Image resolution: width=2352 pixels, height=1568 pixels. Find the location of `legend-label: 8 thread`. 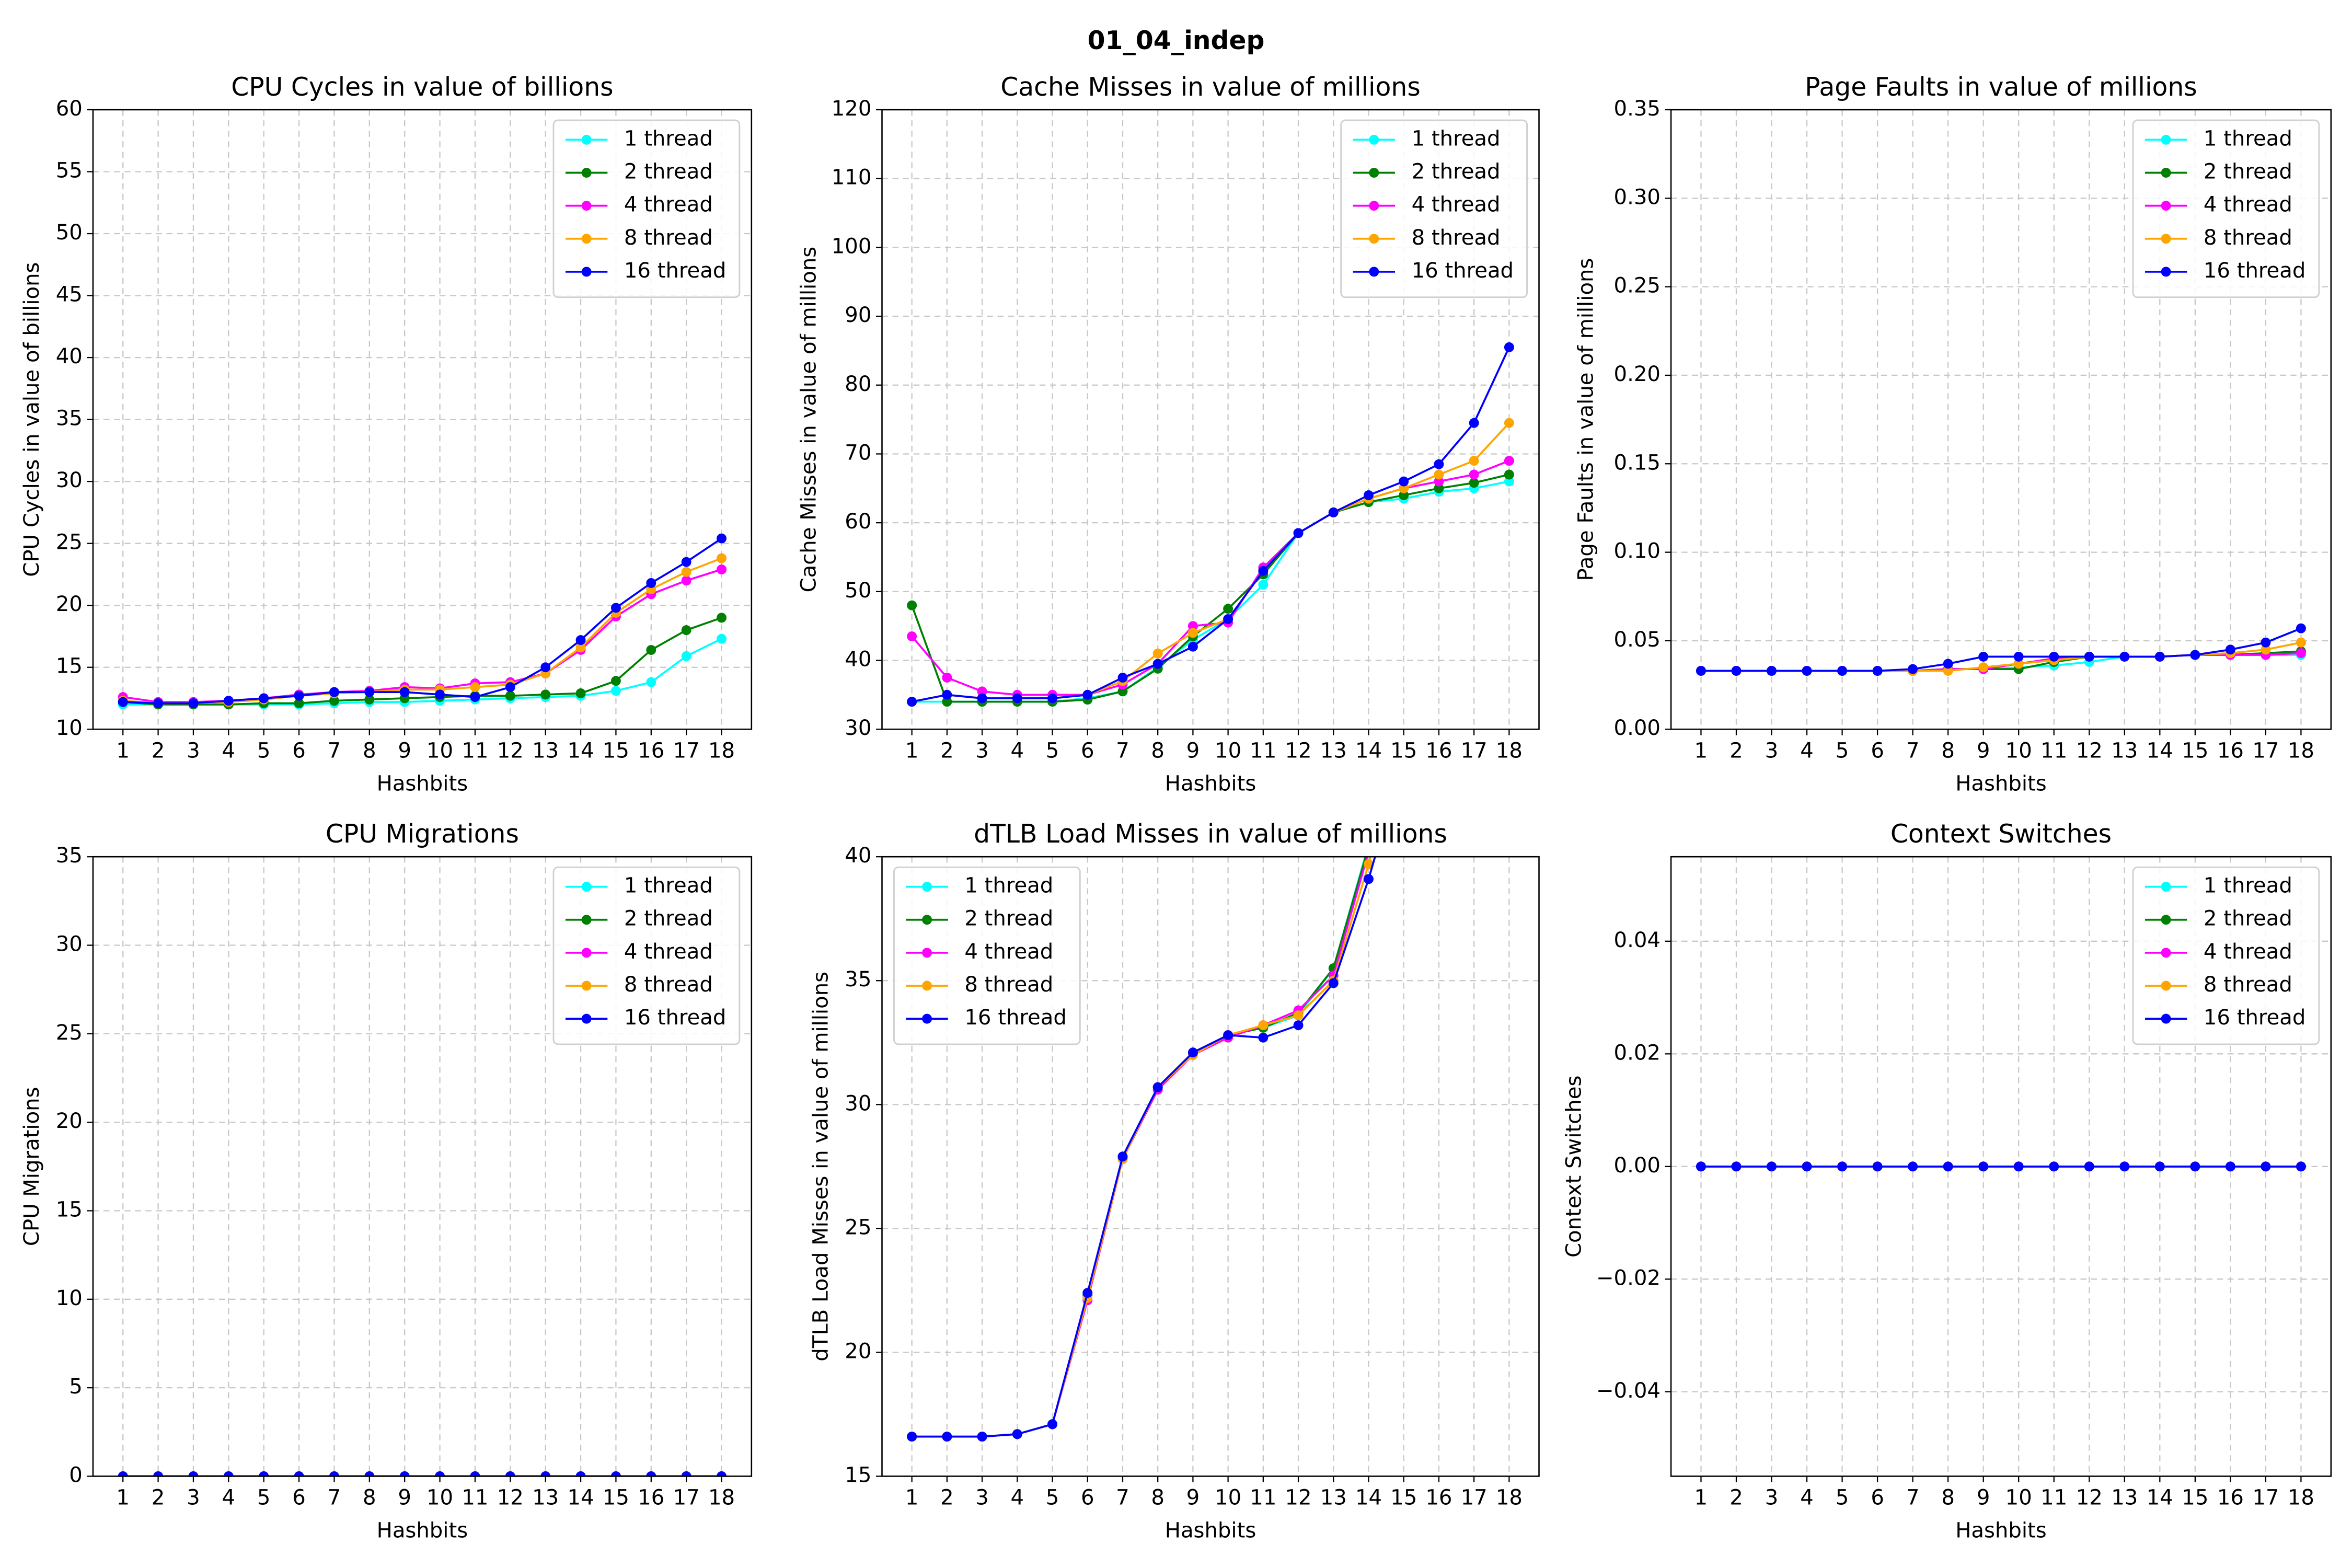

legend-label: 8 thread is located at coordinates (1008, 985).